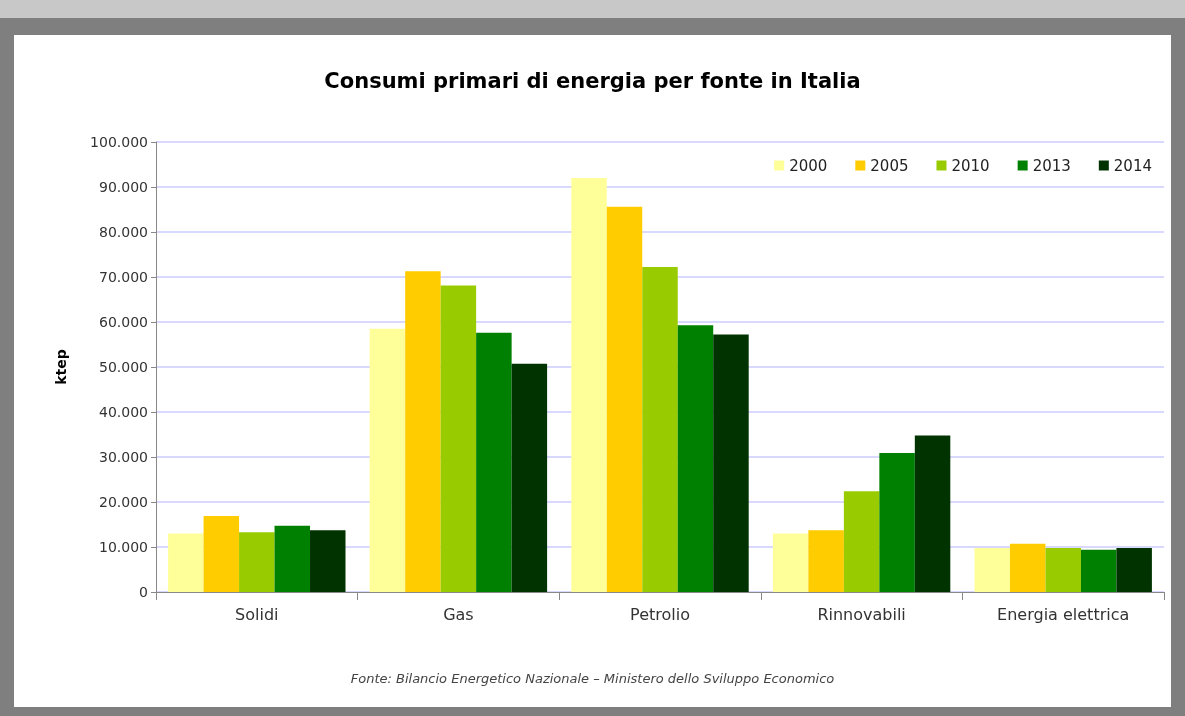 This screenshot has height=716, width=1185. I want to click on y-tick-label: 60.000, so click(123, 322).